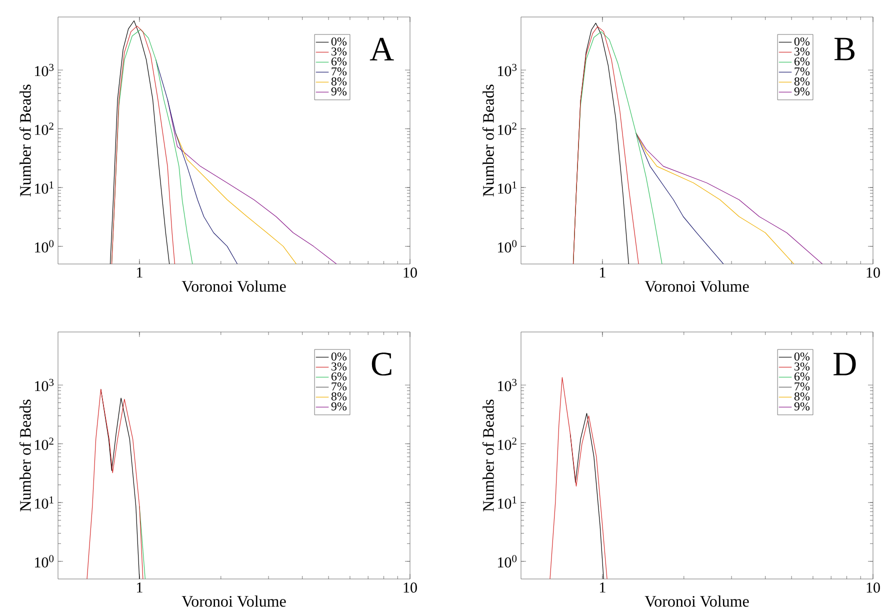 The image size is (883, 612). I want to click on chart-title: D, so click(845, 364).